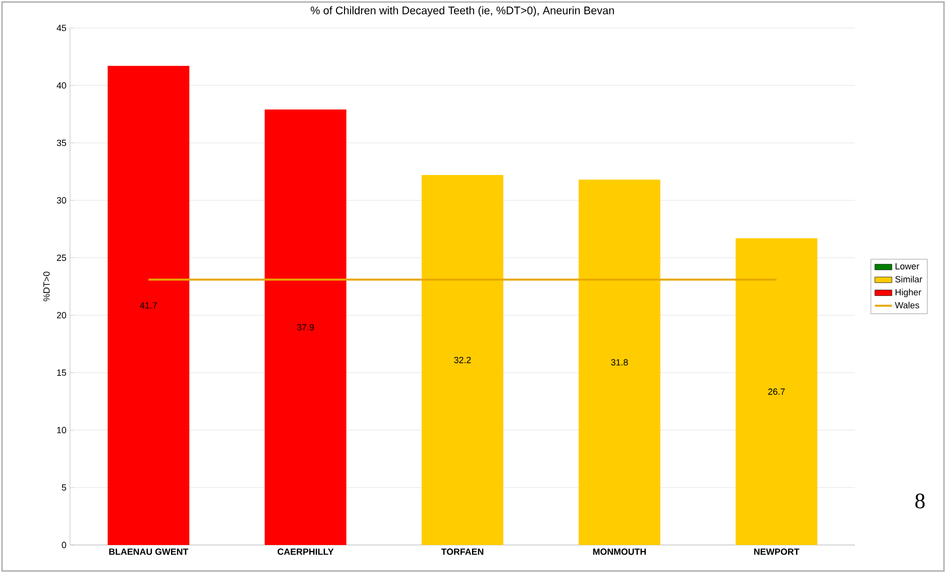 The image size is (946, 573). I want to click on data-label: 32.2, so click(462, 360).